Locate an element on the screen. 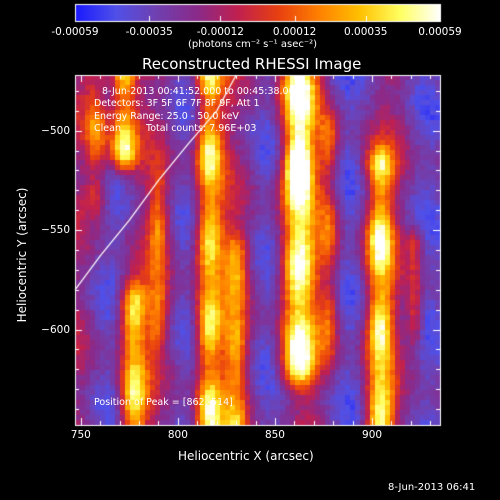 The height and width of the screenshot is (500, 500). colorbar-tick-label: -0.00035 is located at coordinates (149, 32).